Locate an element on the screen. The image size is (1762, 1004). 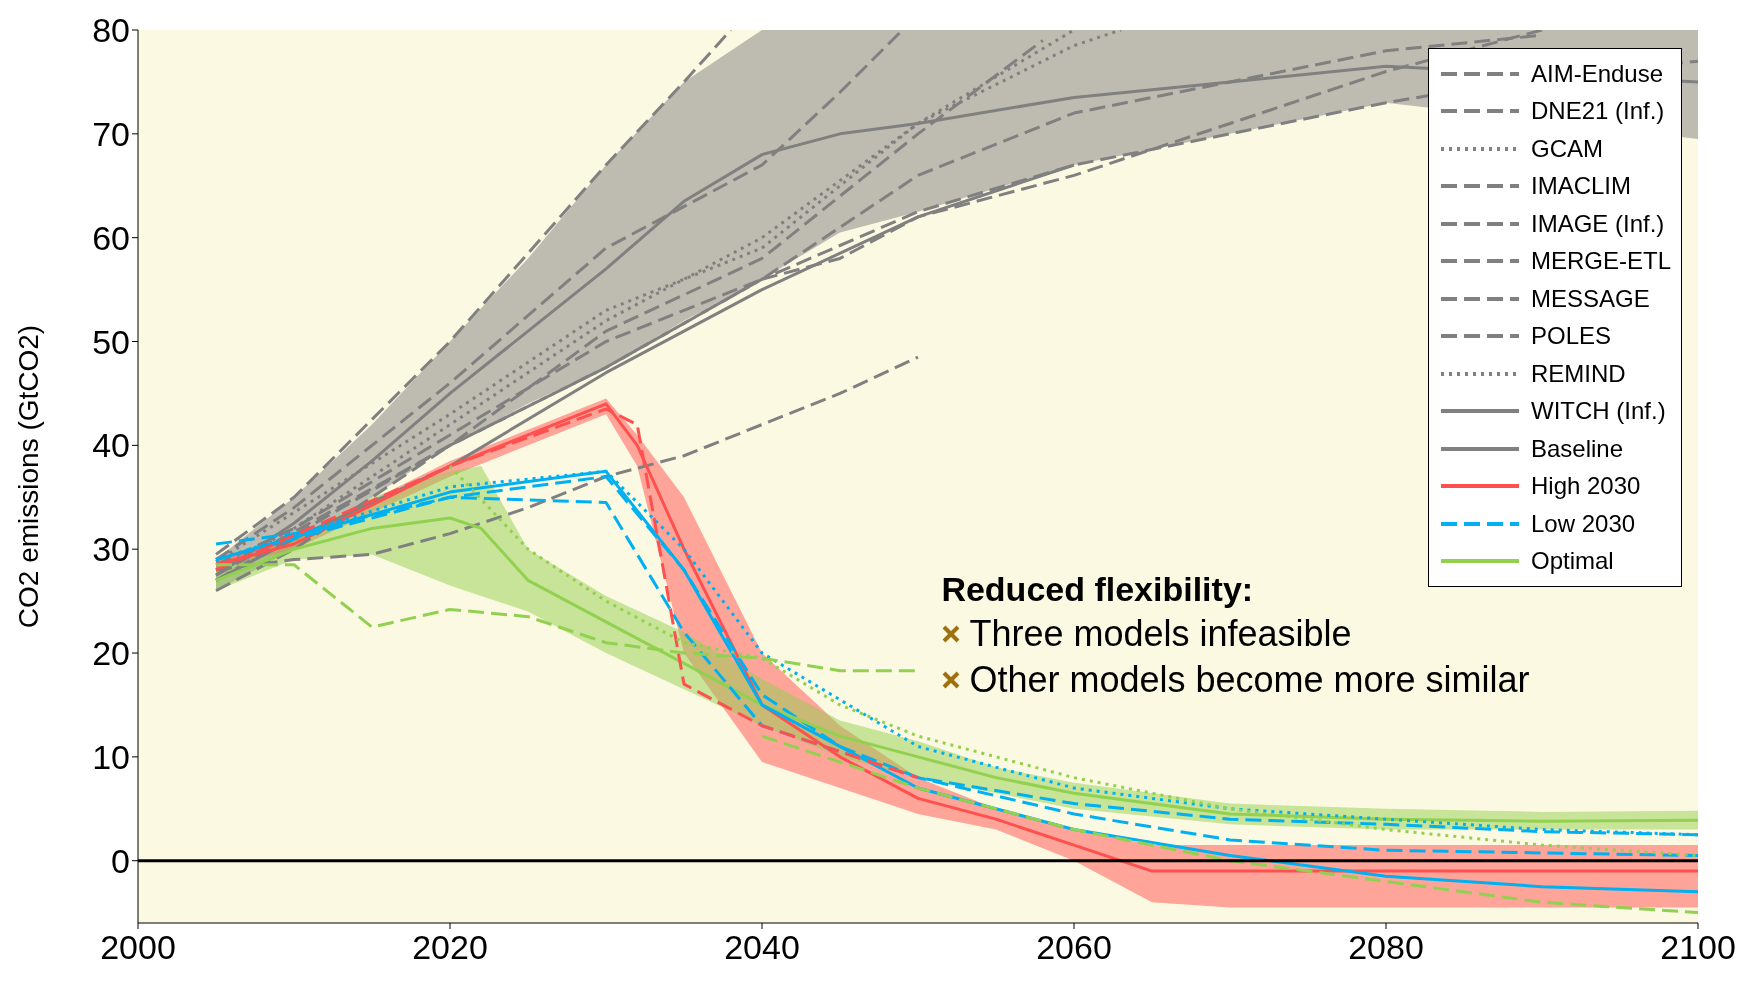
legend-label: Low 2030 is located at coordinates (1583, 523).